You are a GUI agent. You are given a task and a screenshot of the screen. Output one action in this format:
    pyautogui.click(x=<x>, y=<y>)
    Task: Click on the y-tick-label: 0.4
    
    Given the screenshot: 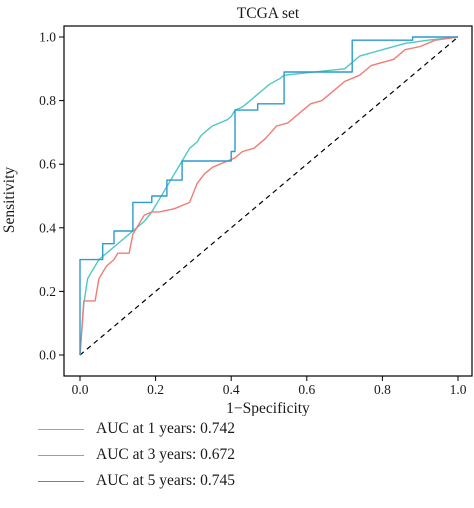 What is the action you would take?
    pyautogui.click(x=47, y=227)
    